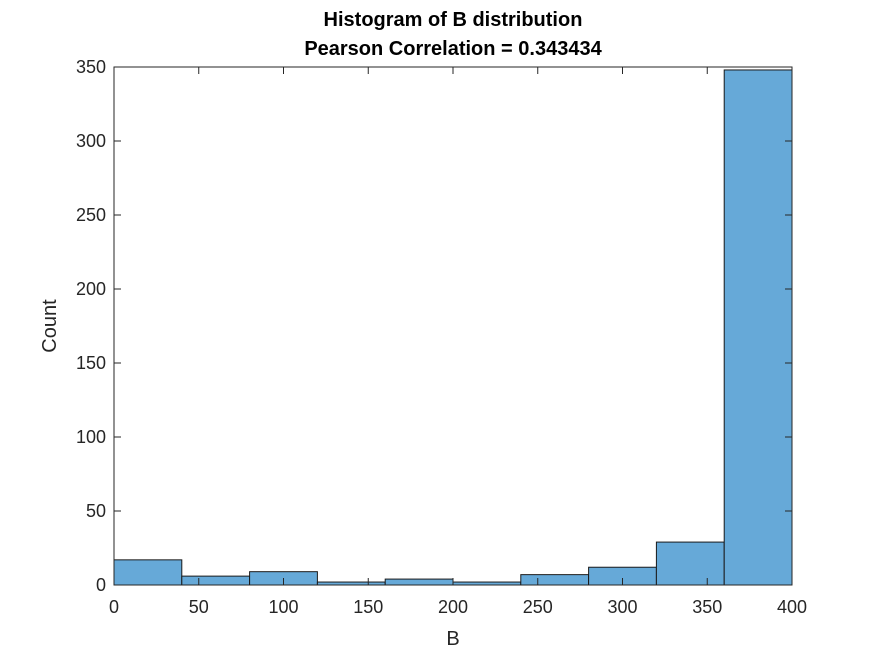  I want to click on y-tick-label: 200, so click(91, 289).